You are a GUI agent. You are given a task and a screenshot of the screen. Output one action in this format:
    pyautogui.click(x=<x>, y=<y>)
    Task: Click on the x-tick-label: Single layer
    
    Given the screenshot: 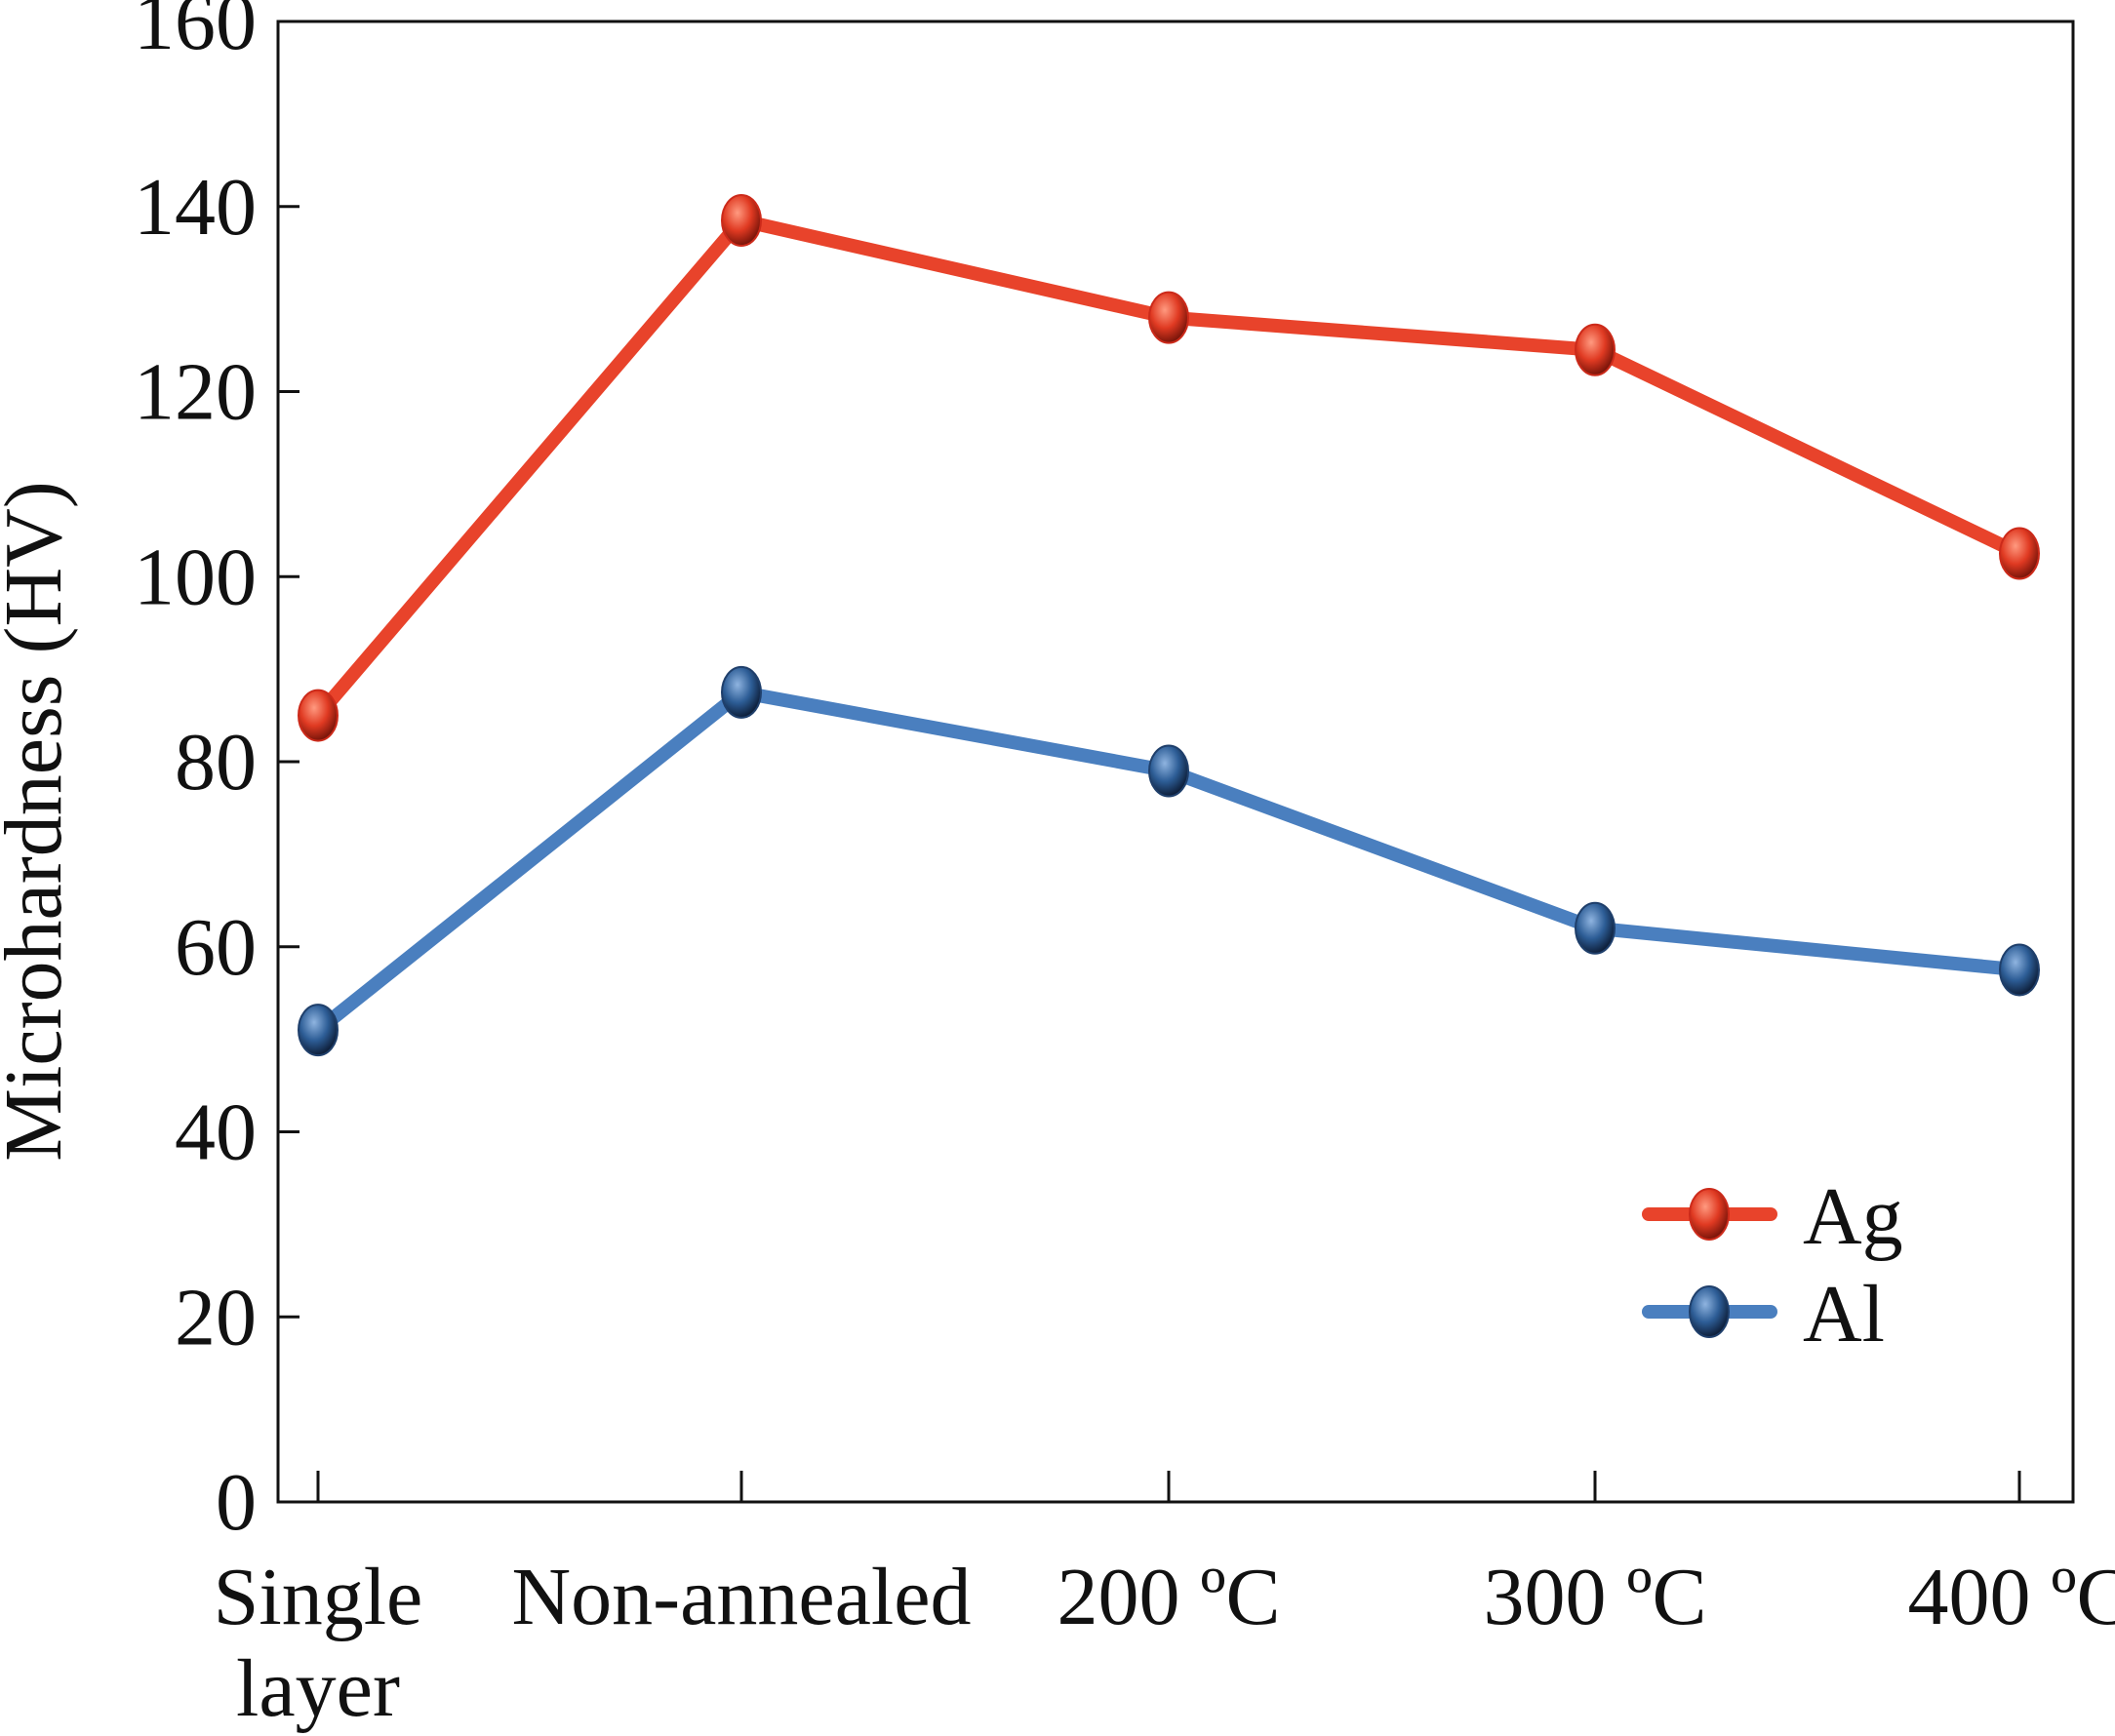 What is the action you would take?
    pyautogui.click(x=318, y=1643)
    